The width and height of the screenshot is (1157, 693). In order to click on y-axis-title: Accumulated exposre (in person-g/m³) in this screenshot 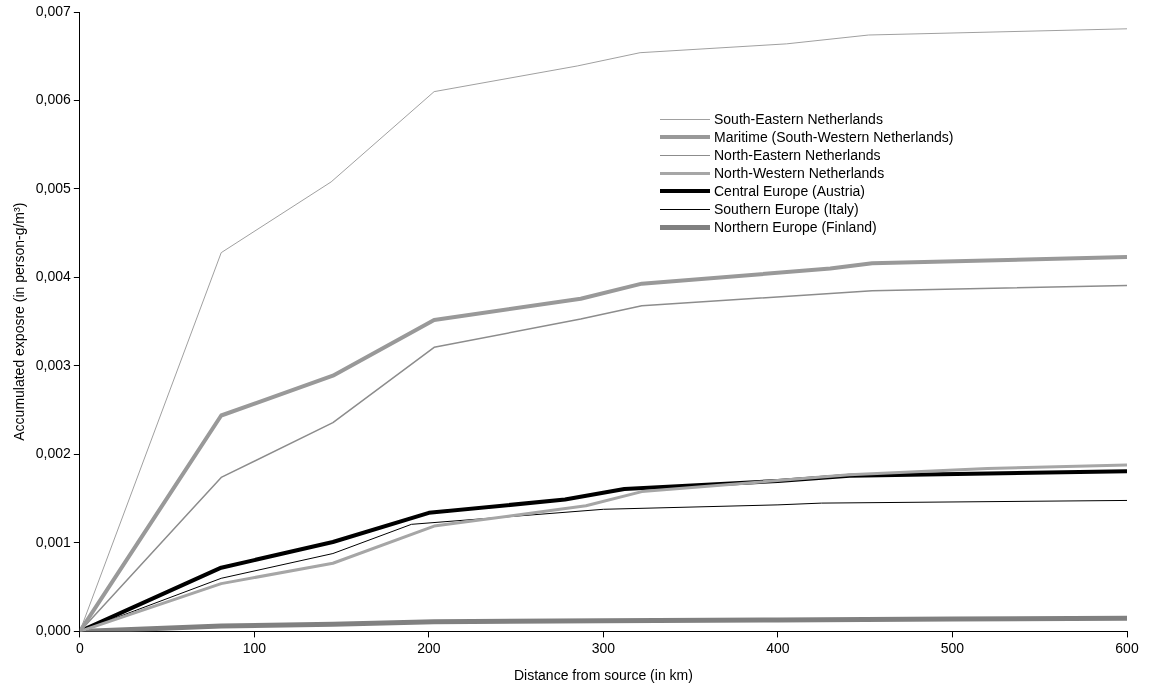, I will do `click(19, 321)`.